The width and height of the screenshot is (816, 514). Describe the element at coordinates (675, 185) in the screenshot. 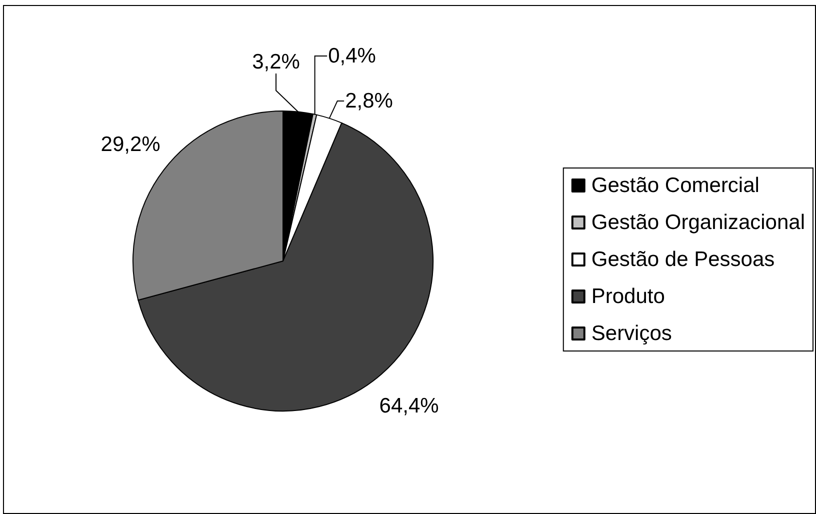

I see `legend-label: Gestão Comercial` at that location.